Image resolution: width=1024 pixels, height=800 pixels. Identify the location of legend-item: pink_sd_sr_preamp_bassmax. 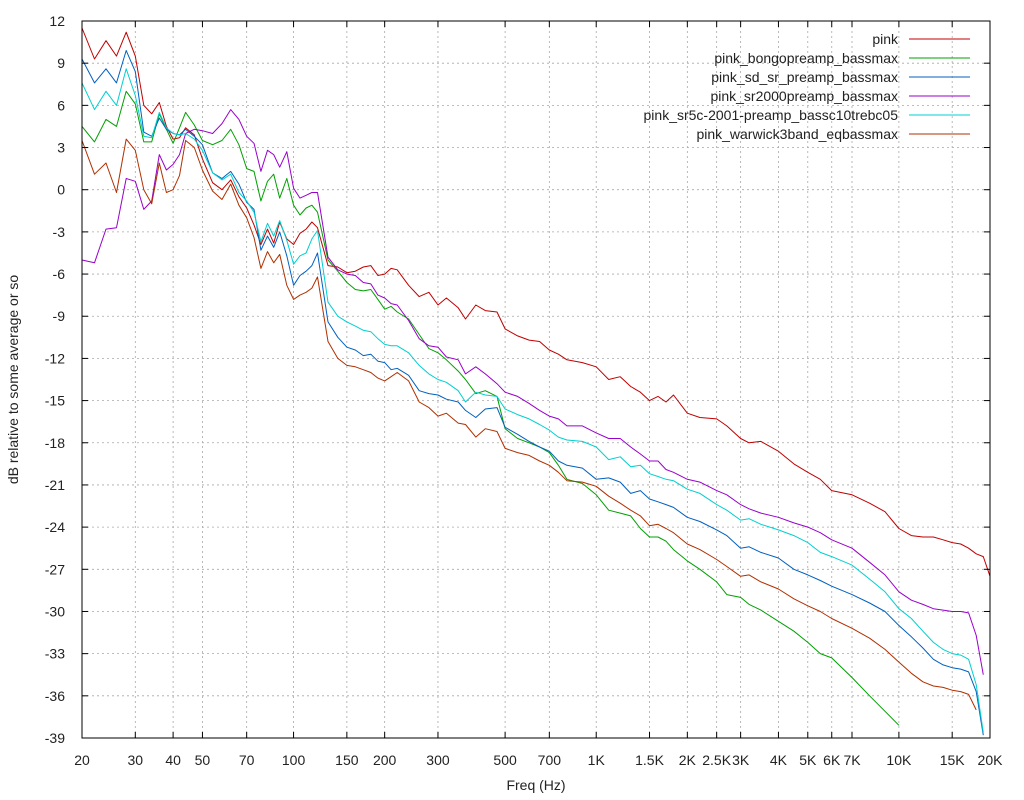
(840, 77).